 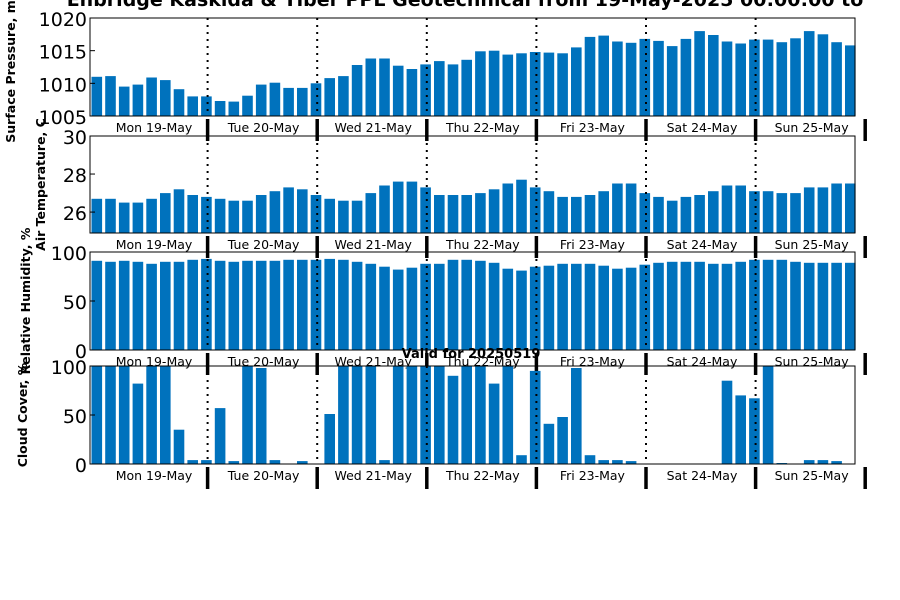 I want to click on y-tick-label: 30, so click(x=75, y=138).